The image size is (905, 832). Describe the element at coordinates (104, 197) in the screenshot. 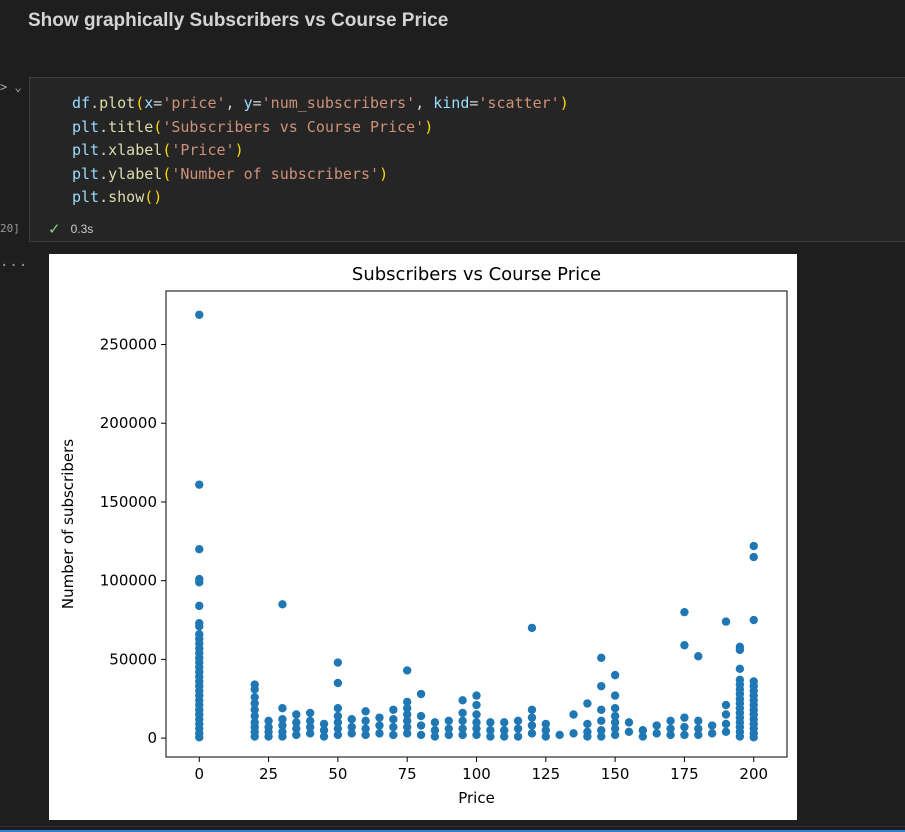

I see `code-token: .` at that location.